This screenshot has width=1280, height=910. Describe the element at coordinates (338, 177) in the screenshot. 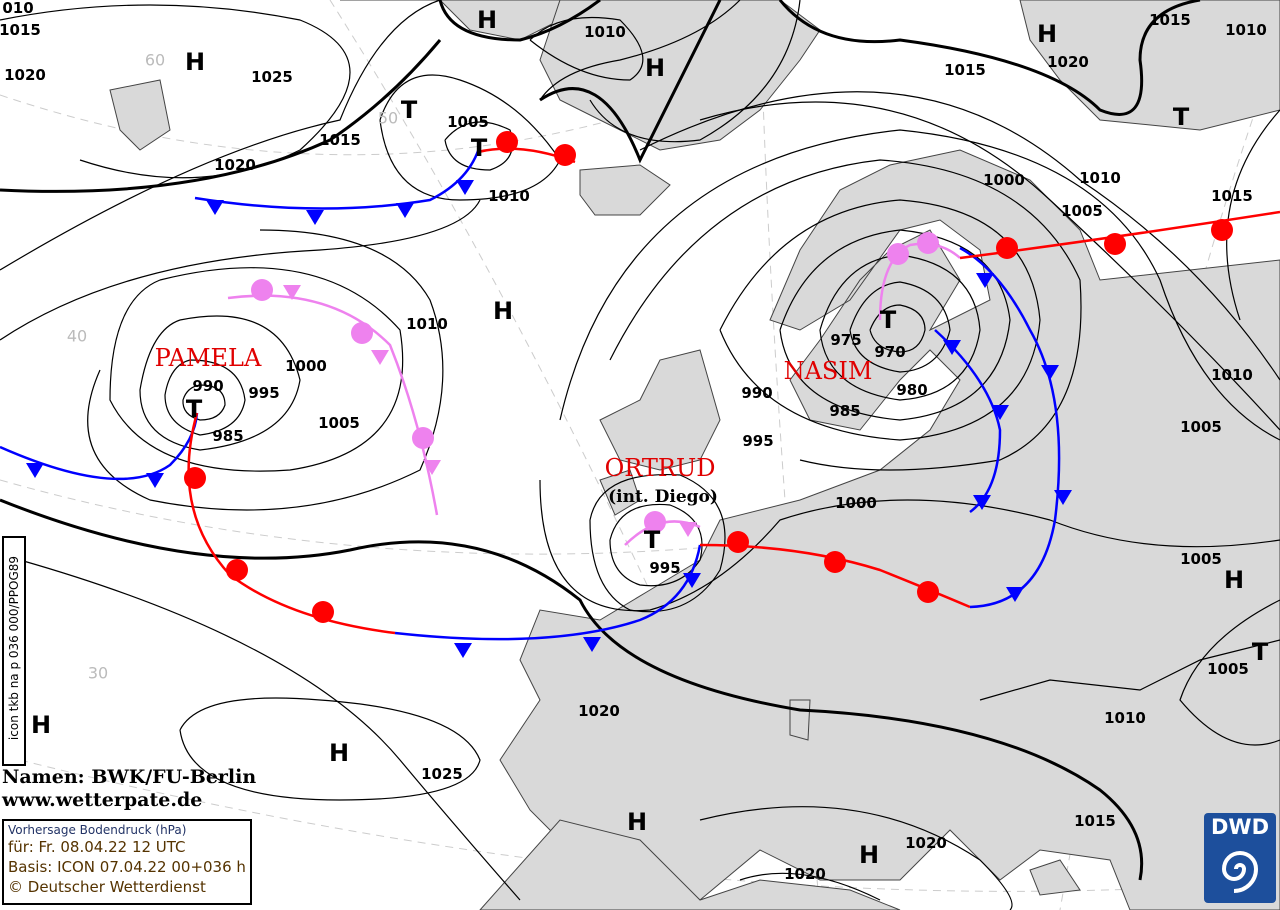

I see `cold-front-greenland` at that location.